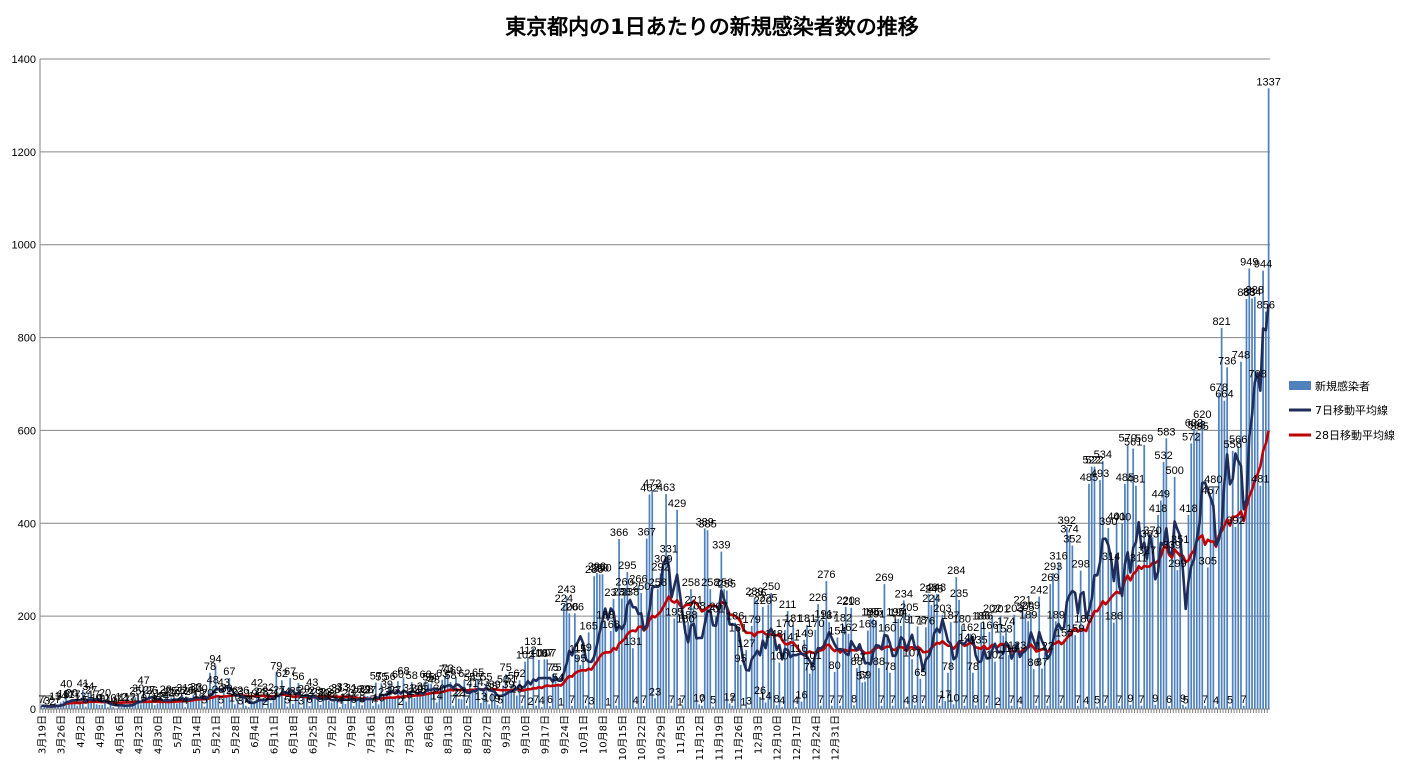 Image resolution: width=1424 pixels, height=781 pixels. Describe the element at coordinates (934, 589) in the screenshot. I see `data-label: 245` at that location.